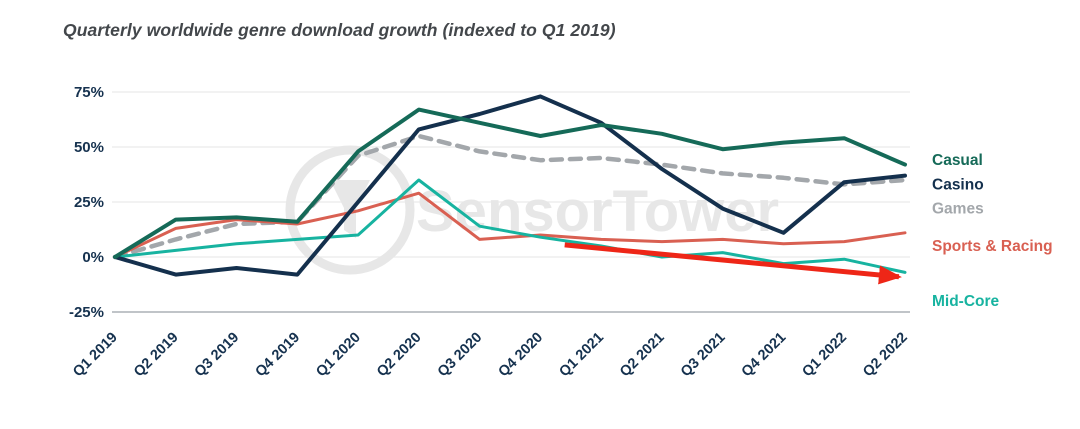  I want to click on x-axis-label: Q2 2021, so click(642, 355).